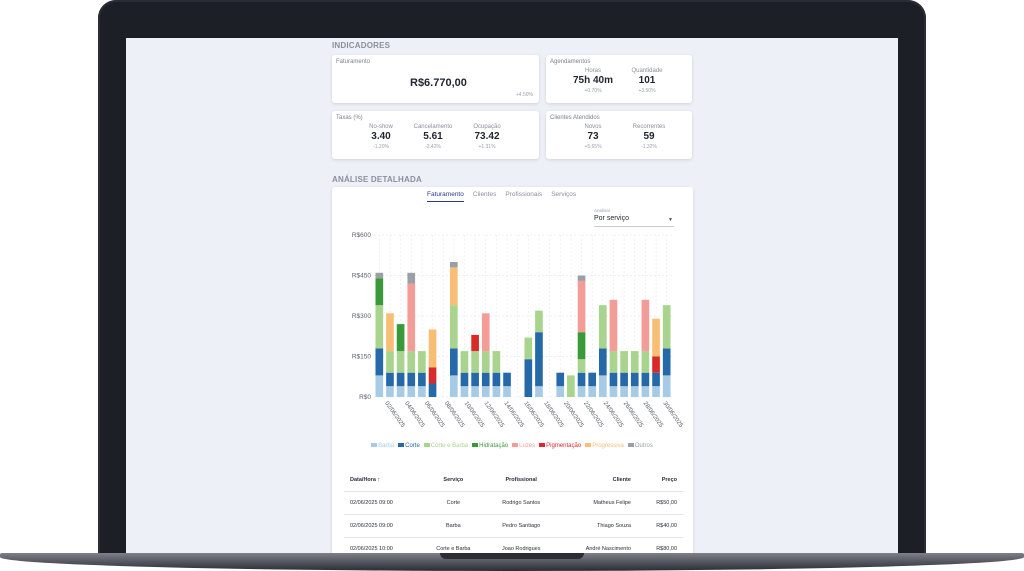 This screenshot has height=571, width=1024. What do you see at coordinates (379, 292) in the screenshot?
I see `bar-segment-hidrata-o` at bounding box center [379, 292].